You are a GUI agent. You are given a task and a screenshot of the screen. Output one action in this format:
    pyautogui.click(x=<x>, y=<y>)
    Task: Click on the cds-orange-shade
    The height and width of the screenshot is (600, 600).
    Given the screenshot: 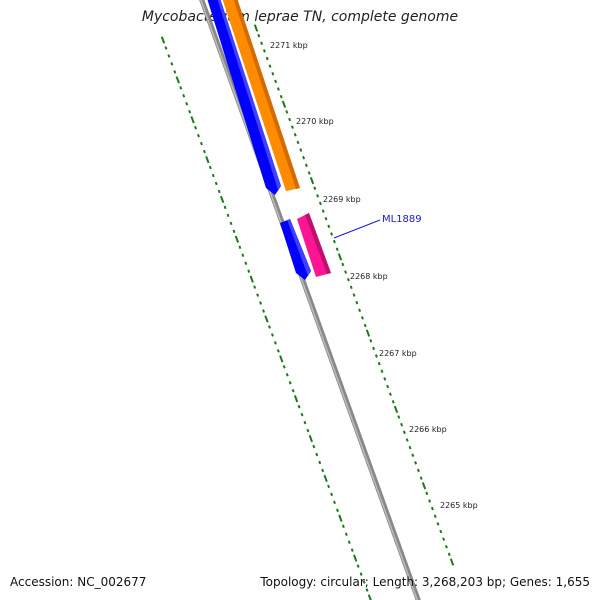 What is the action you would take?
    pyautogui.click(x=266, y=94)
    